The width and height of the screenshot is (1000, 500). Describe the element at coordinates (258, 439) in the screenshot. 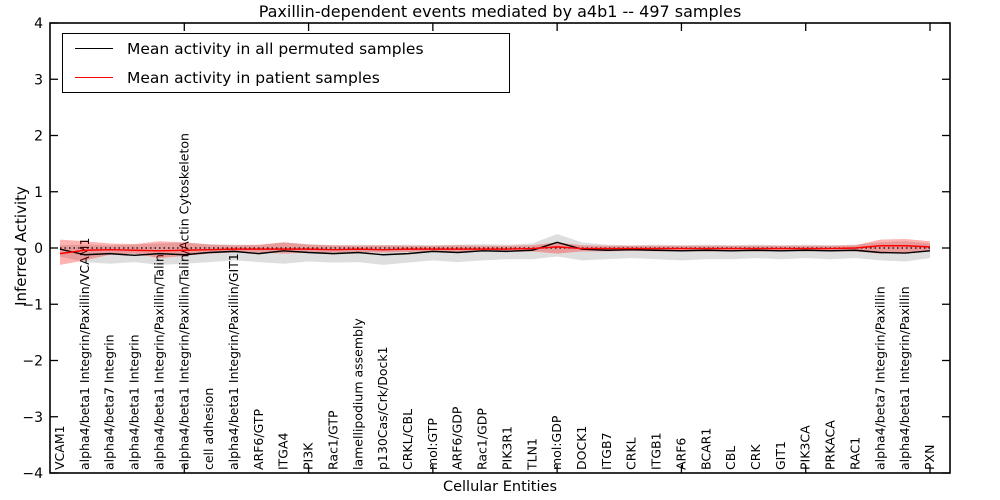

I see `x-tick-label: ARF6/GTP` at that location.